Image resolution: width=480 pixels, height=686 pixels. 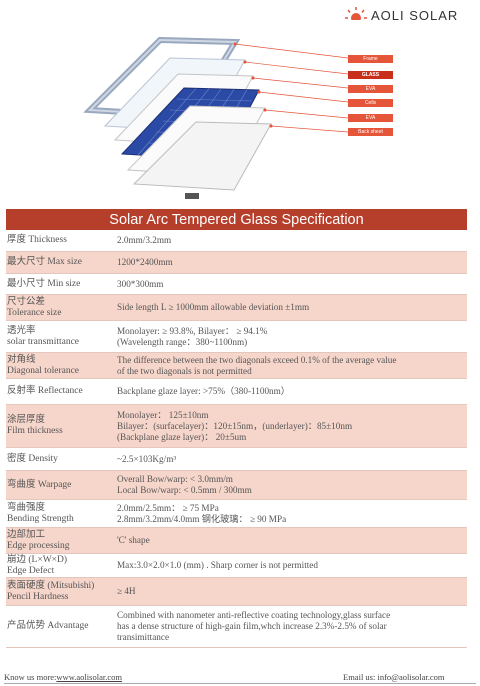 I want to click on footer-prefix: Know us more:, so click(x=30, y=677).